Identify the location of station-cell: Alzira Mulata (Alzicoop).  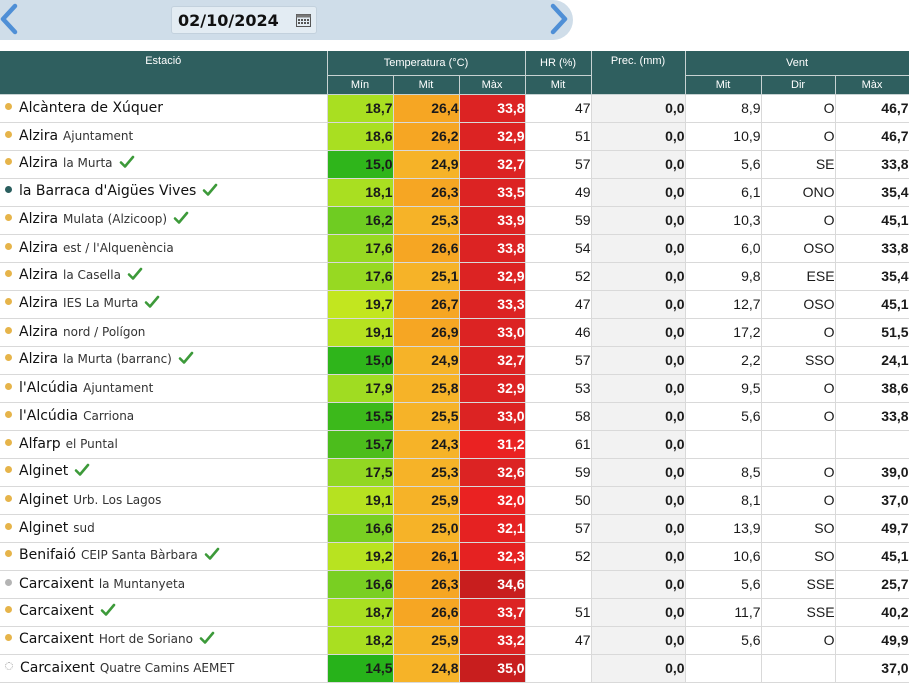
(164, 220).